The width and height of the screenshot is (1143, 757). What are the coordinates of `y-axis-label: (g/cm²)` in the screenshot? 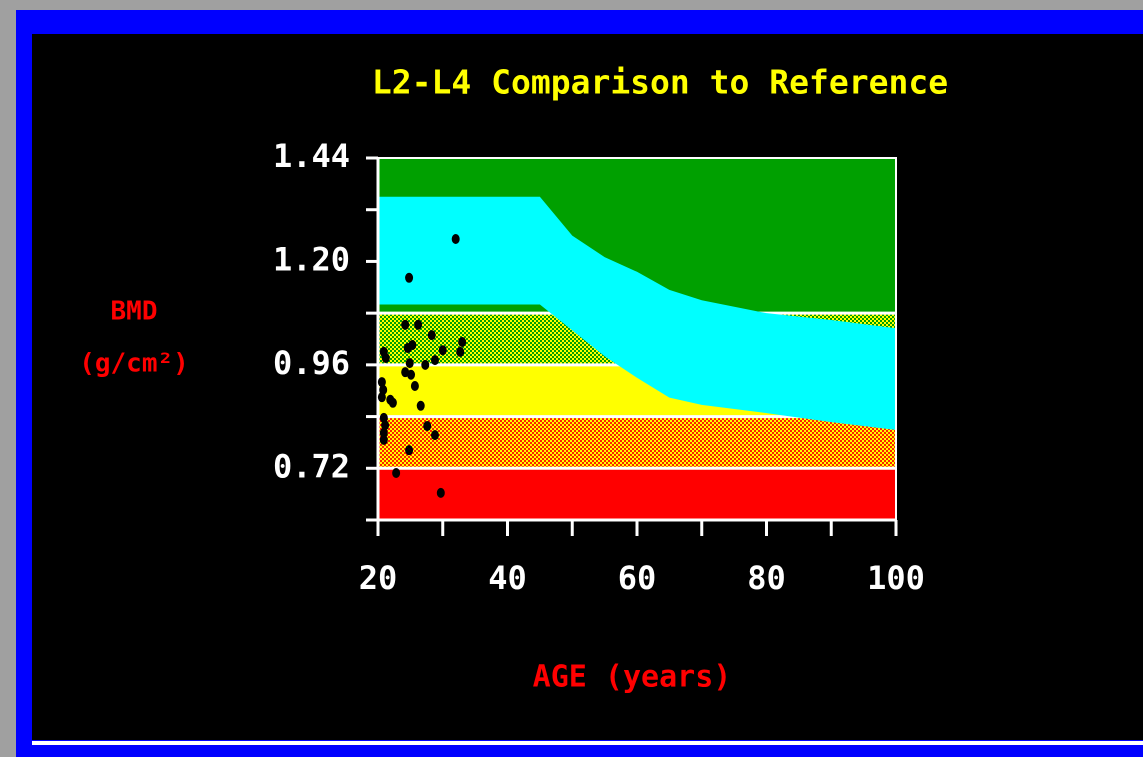 It's located at (134, 364).